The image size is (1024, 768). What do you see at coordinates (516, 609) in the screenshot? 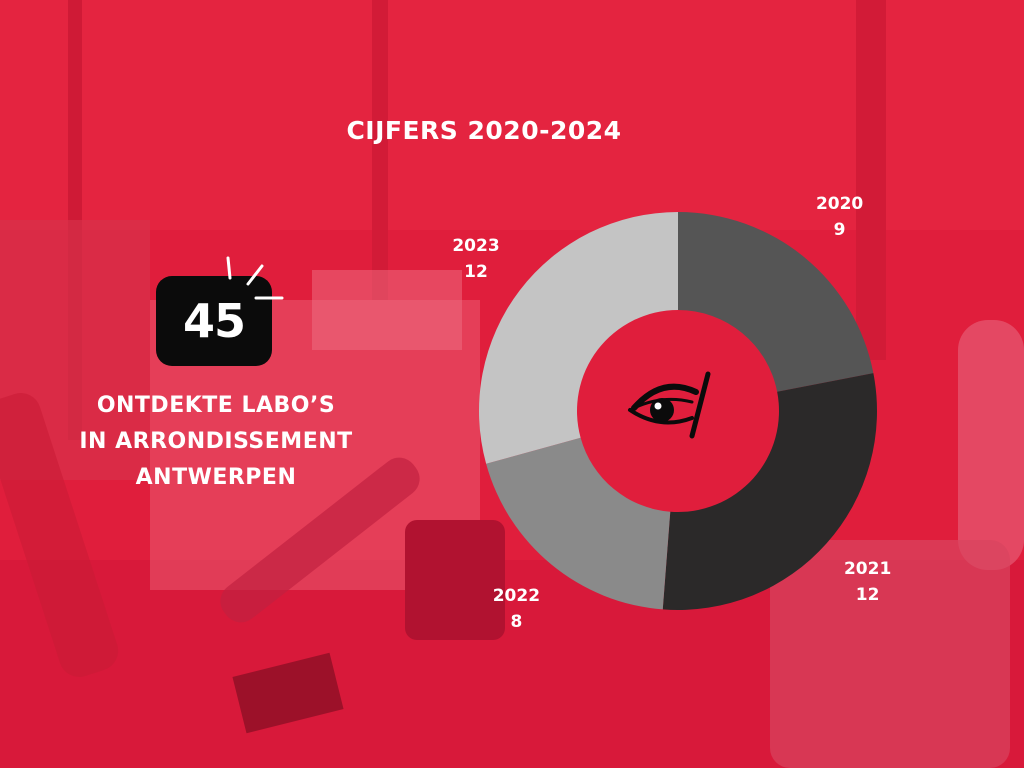
I see `slice-label-2022: 2022 8` at bounding box center [516, 609].